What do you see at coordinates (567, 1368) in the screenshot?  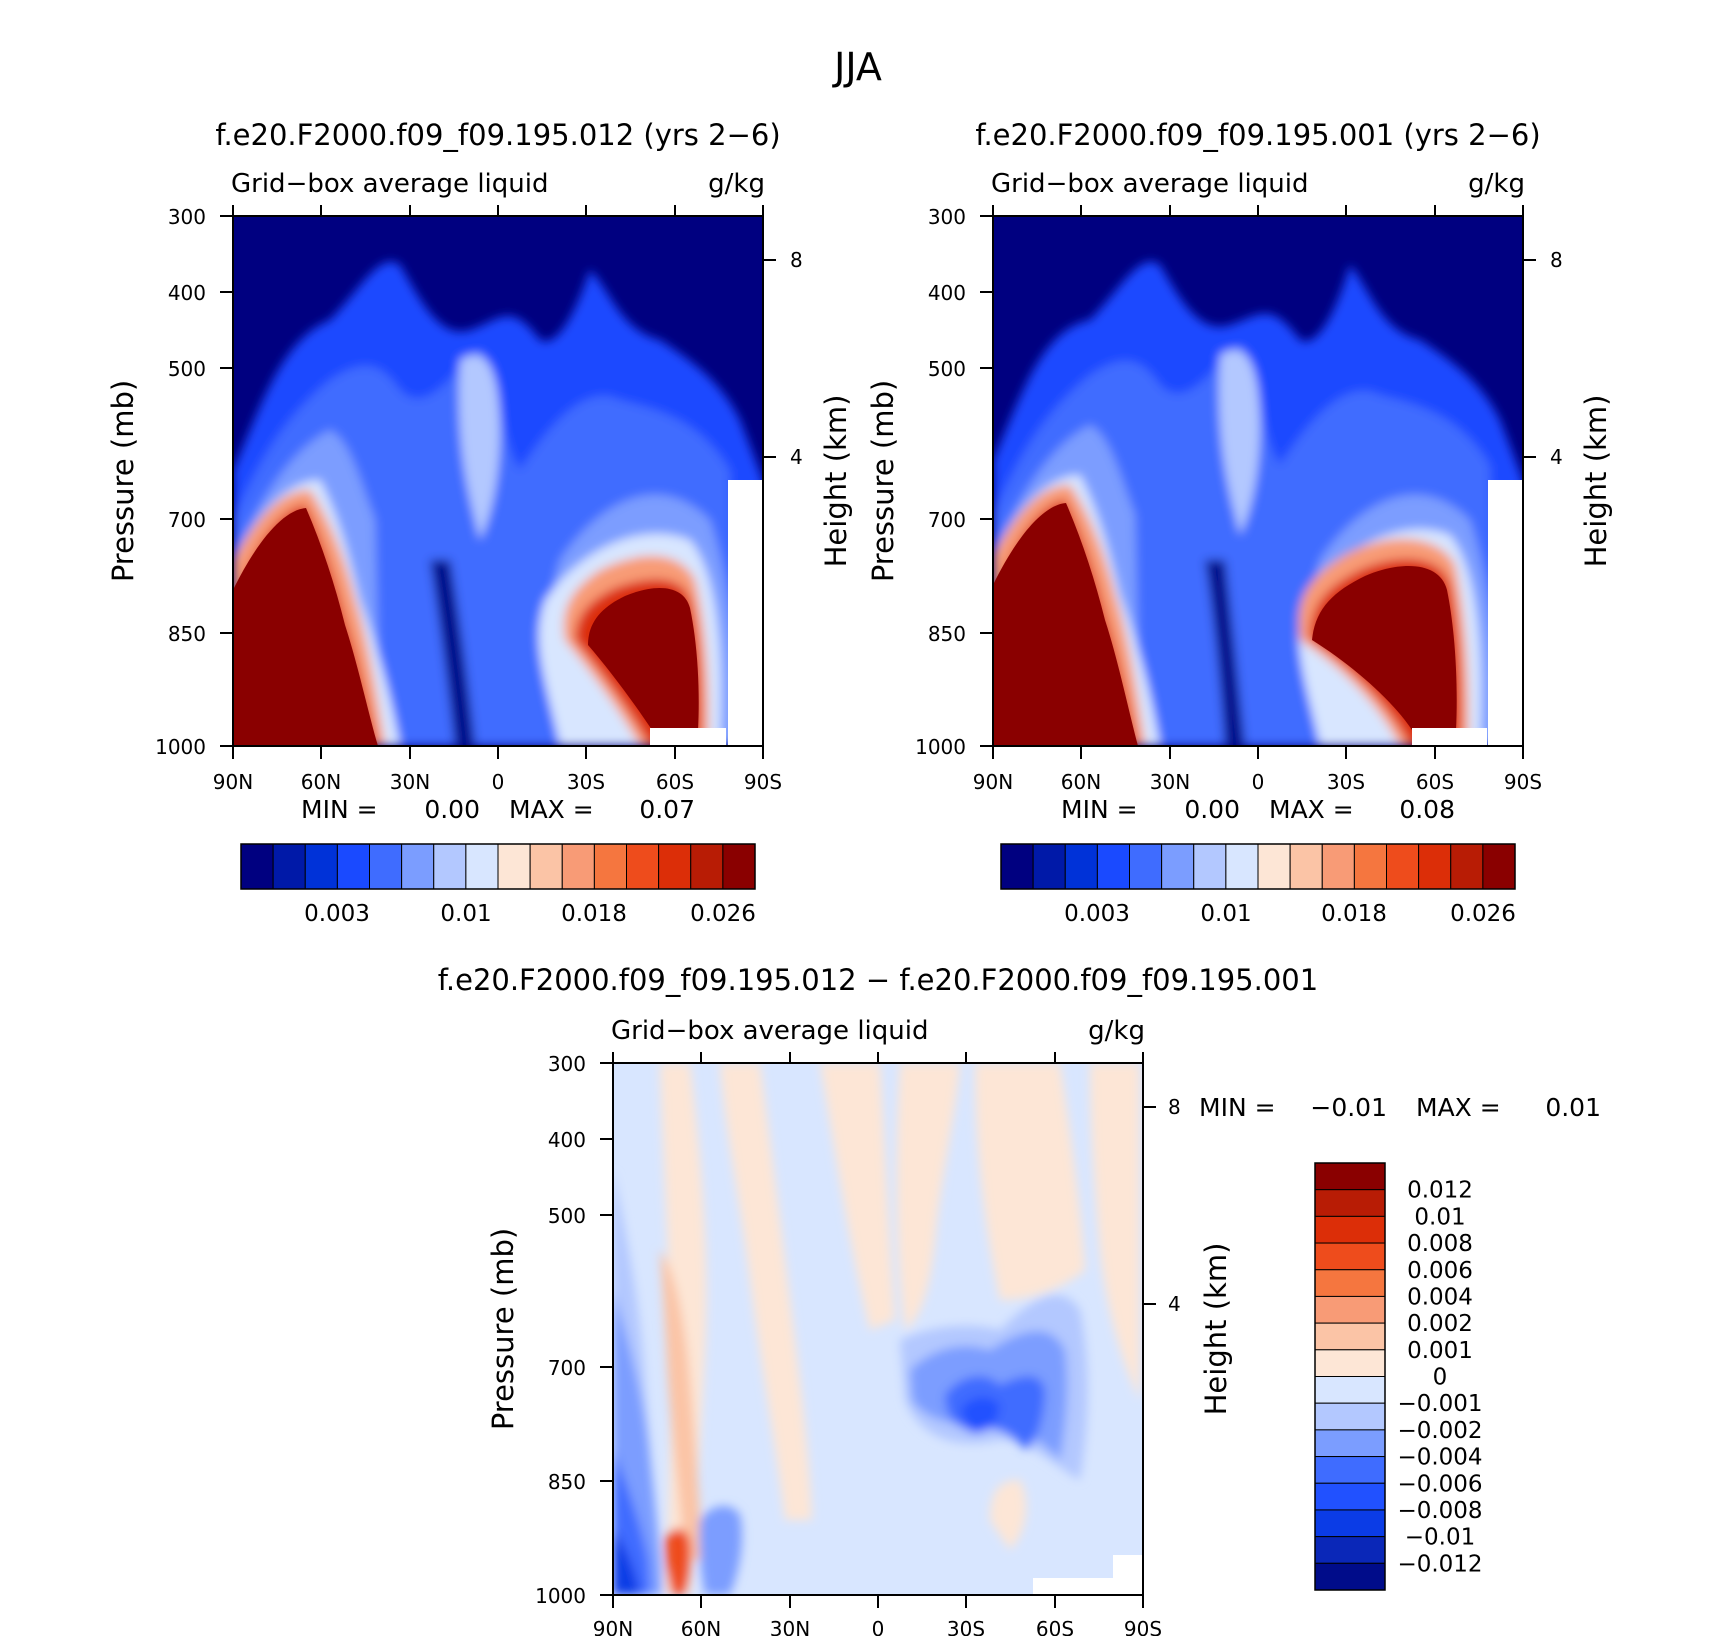 I see `panel-3-ytick: 700` at bounding box center [567, 1368].